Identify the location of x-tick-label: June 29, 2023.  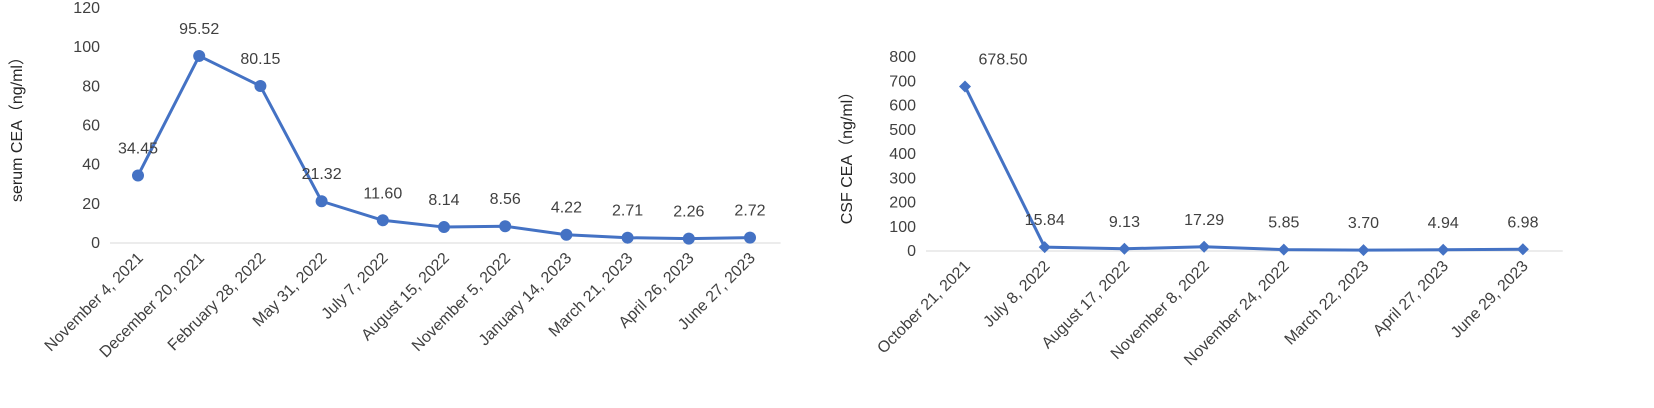
(1490, 300).